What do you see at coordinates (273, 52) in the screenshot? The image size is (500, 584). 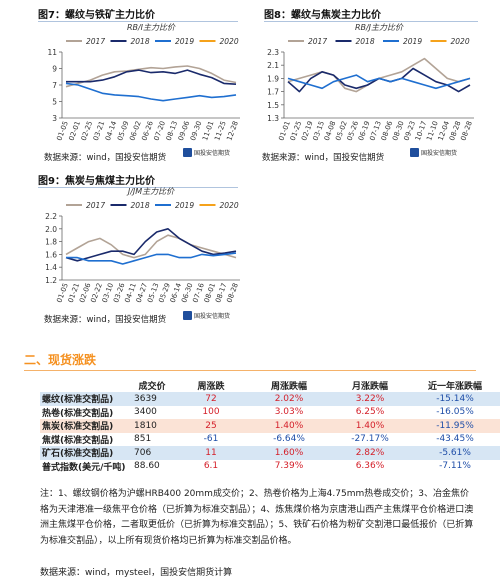 I see `y-tick-label: 2.3` at bounding box center [273, 52].